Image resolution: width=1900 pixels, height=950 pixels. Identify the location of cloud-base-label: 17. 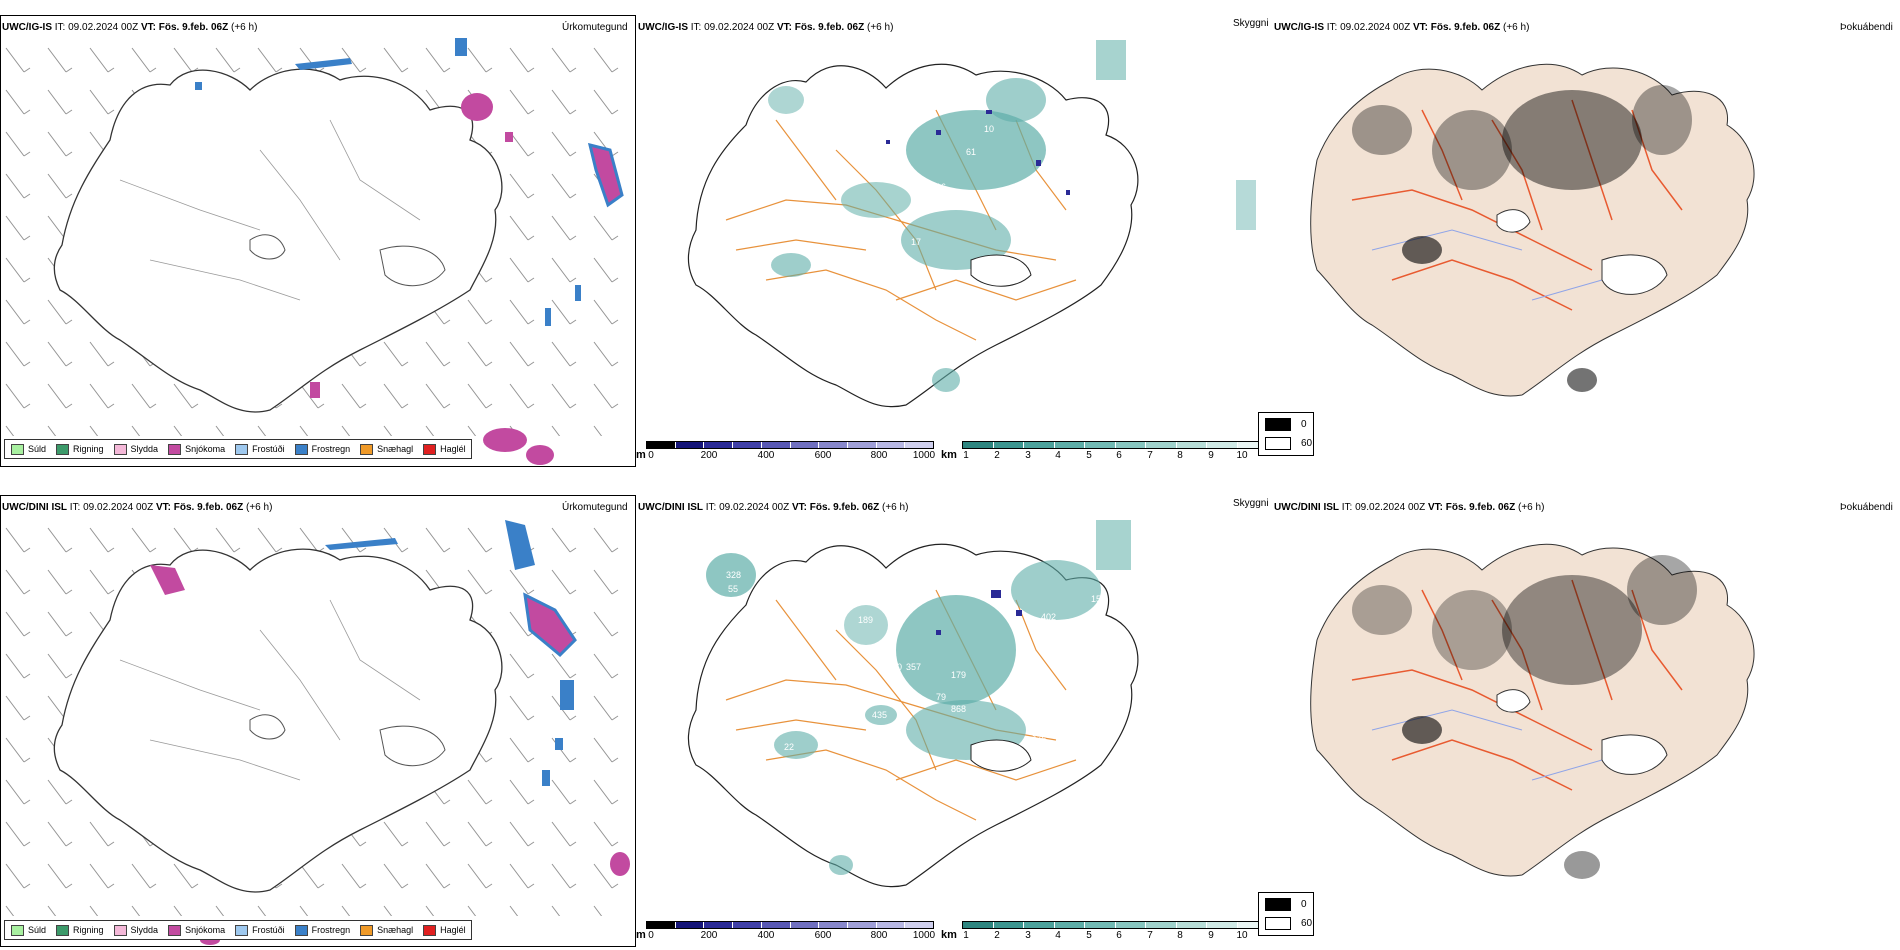
(916, 242).